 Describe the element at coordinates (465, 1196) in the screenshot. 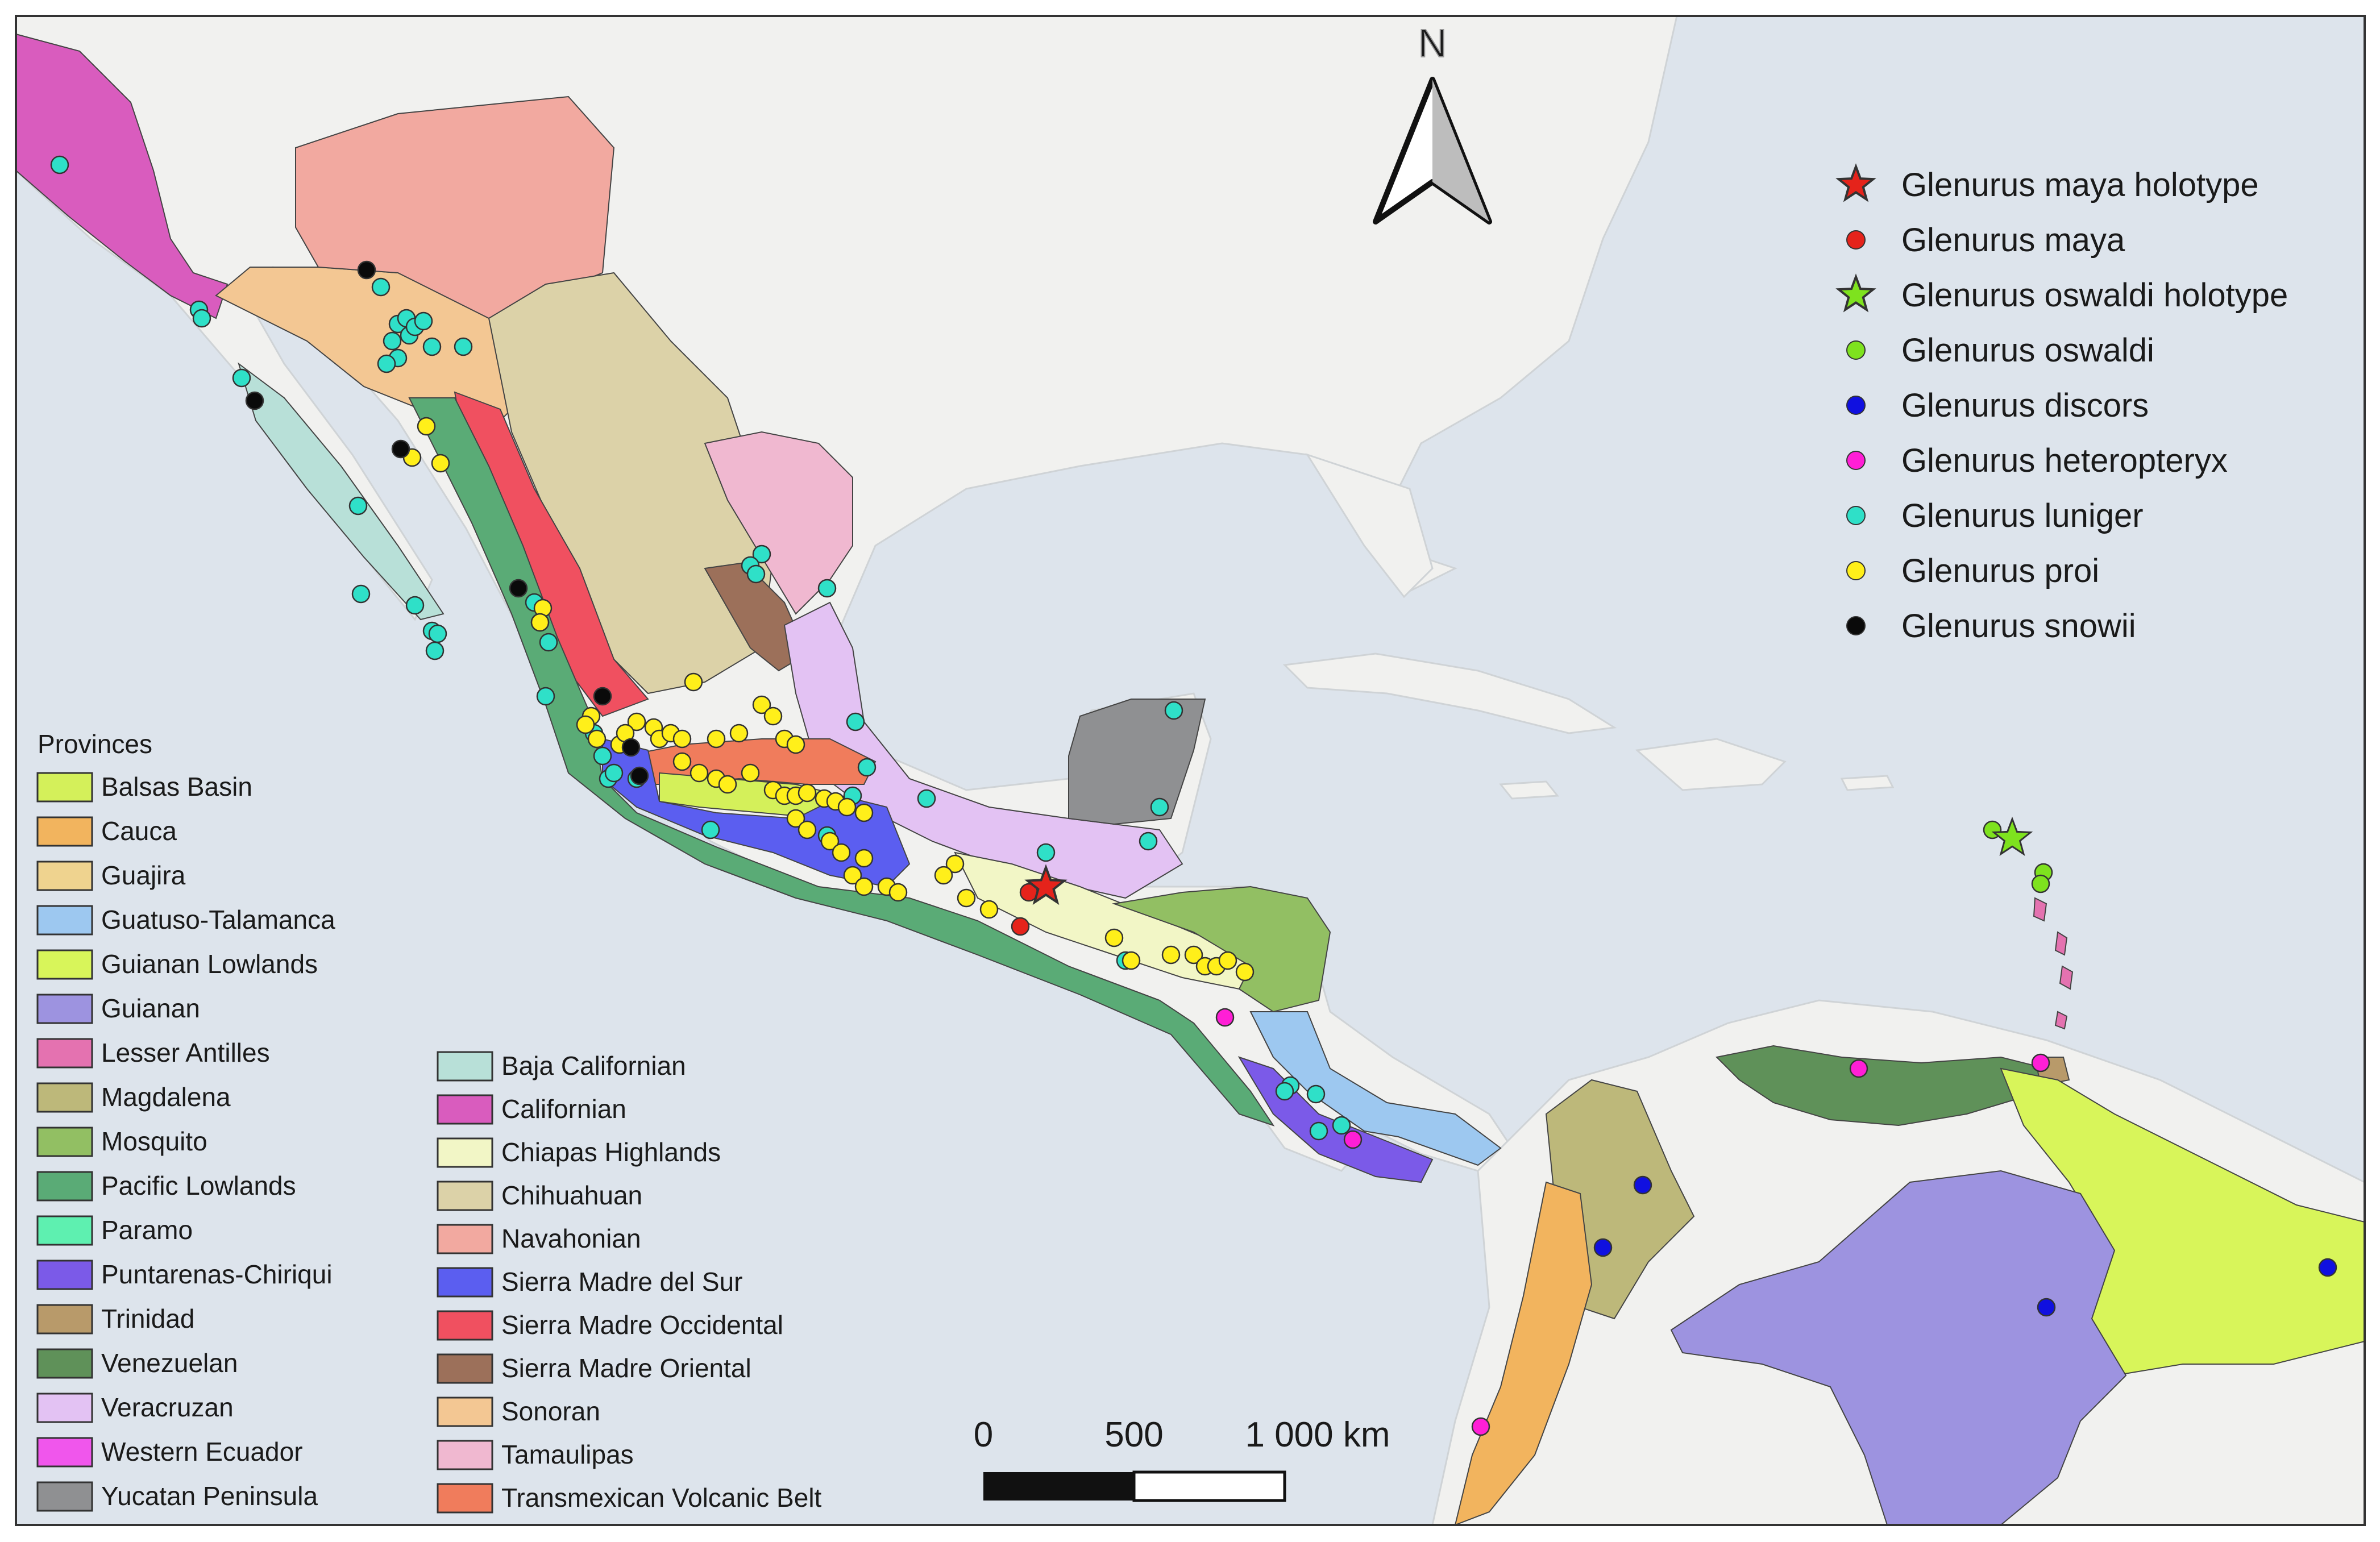

I see `province-swatch-chihuahuan` at that location.